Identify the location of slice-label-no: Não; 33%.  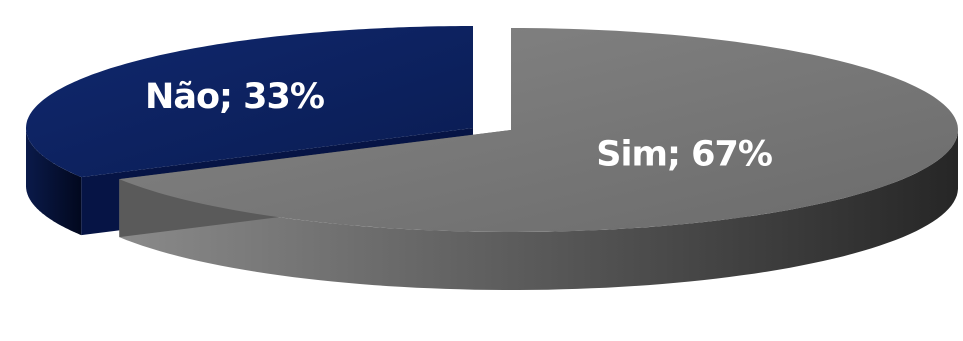
(234, 97).